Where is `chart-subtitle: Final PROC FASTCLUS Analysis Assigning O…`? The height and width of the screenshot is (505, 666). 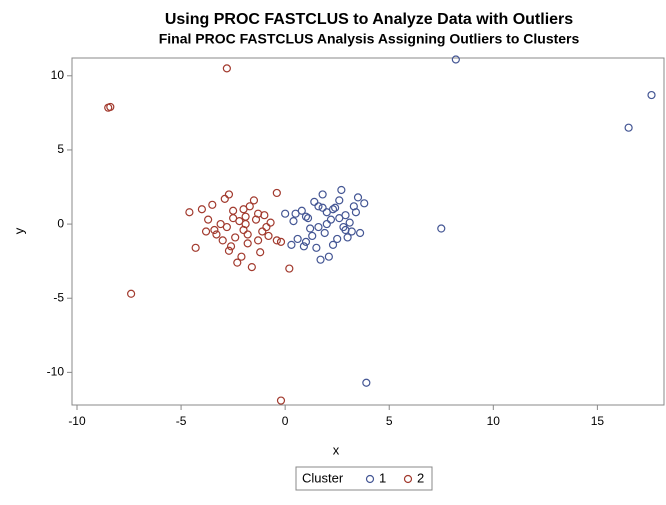 chart-subtitle: Final PROC FASTCLUS Analysis Assigning O… is located at coordinates (369, 39).